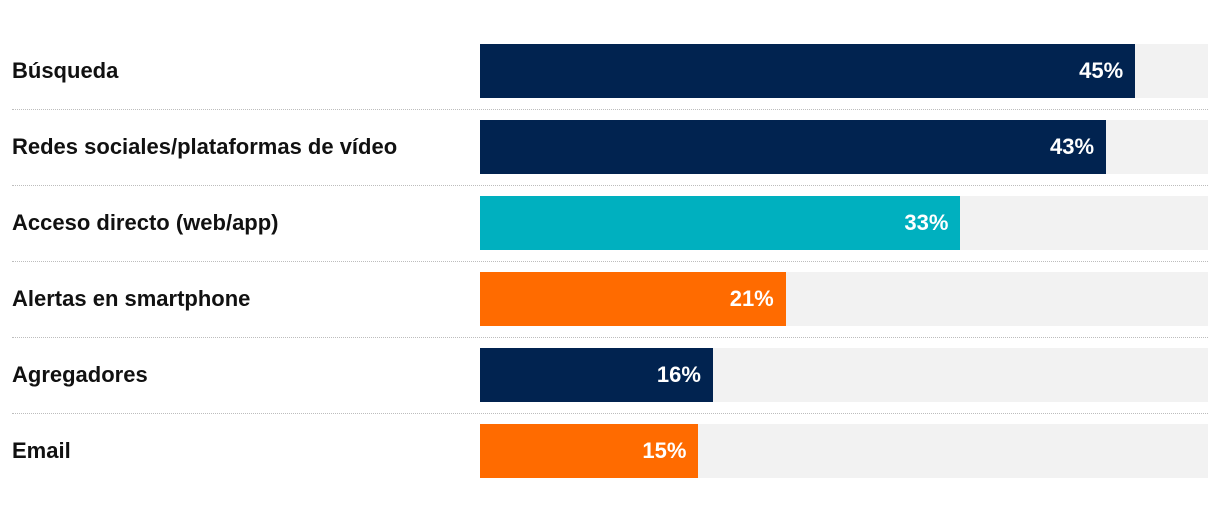  What do you see at coordinates (678, 374) in the screenshot?
I see `value-label: 16%` at bounding box center [678, 374].